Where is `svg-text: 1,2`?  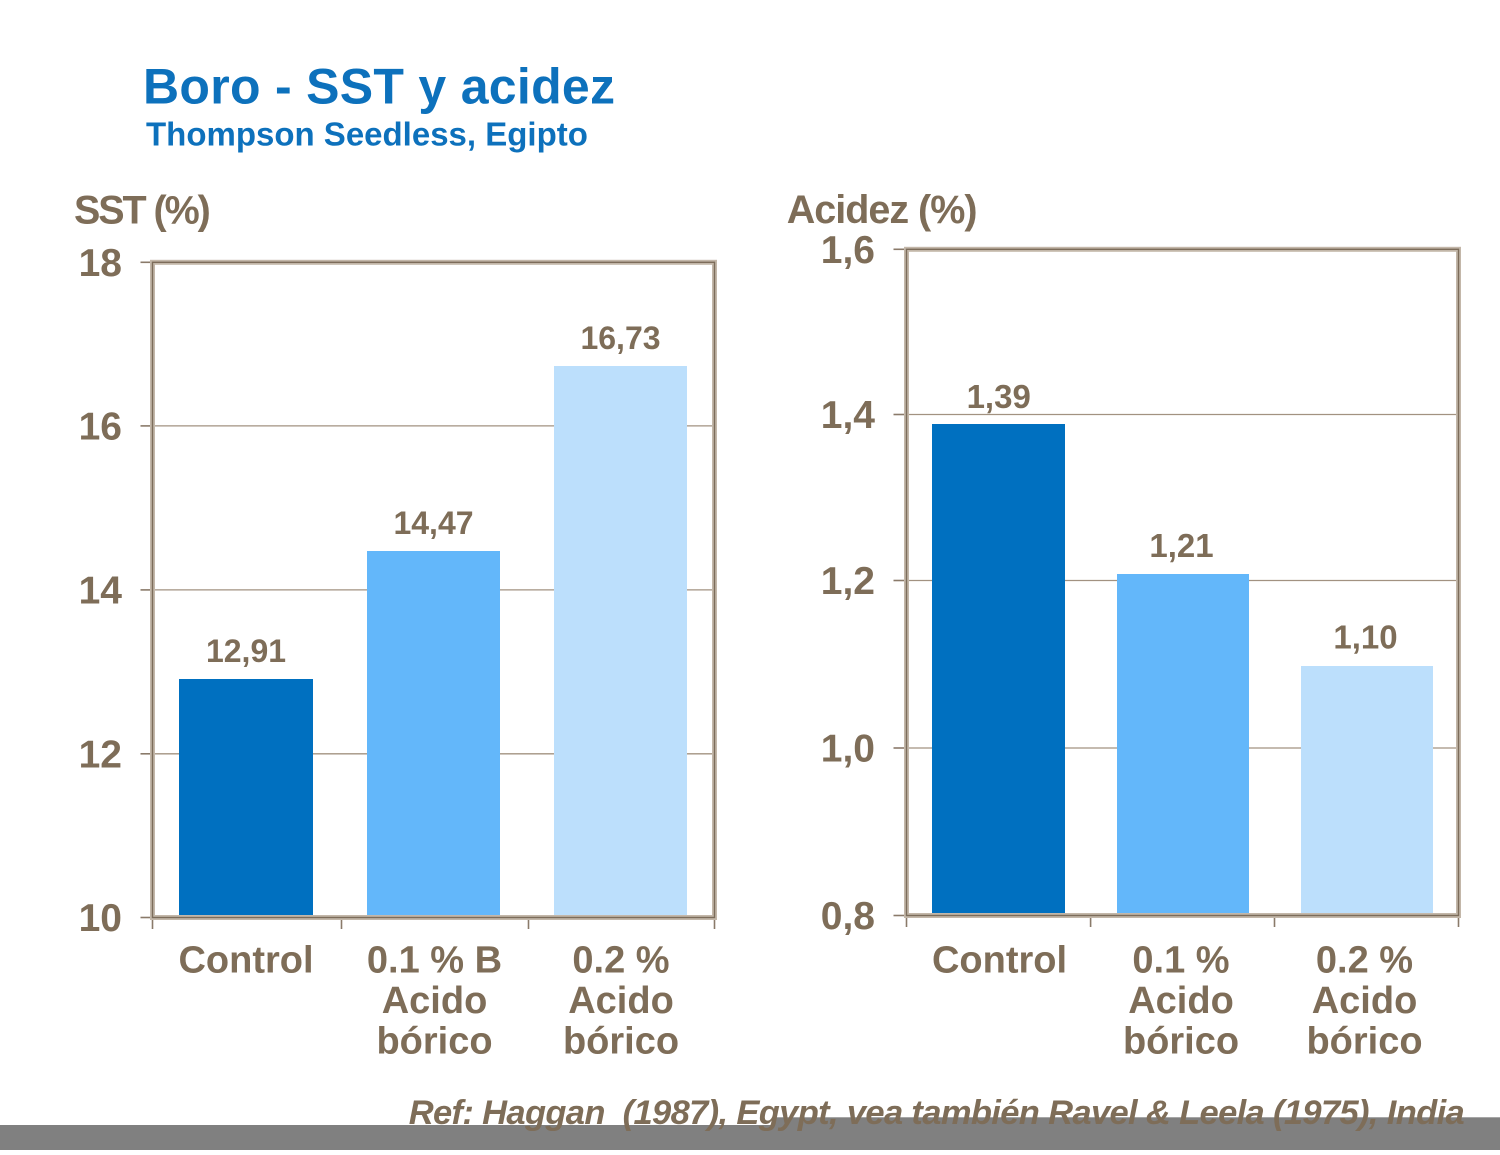
svg-text: 1,2 is located at coordinates (848, 581).